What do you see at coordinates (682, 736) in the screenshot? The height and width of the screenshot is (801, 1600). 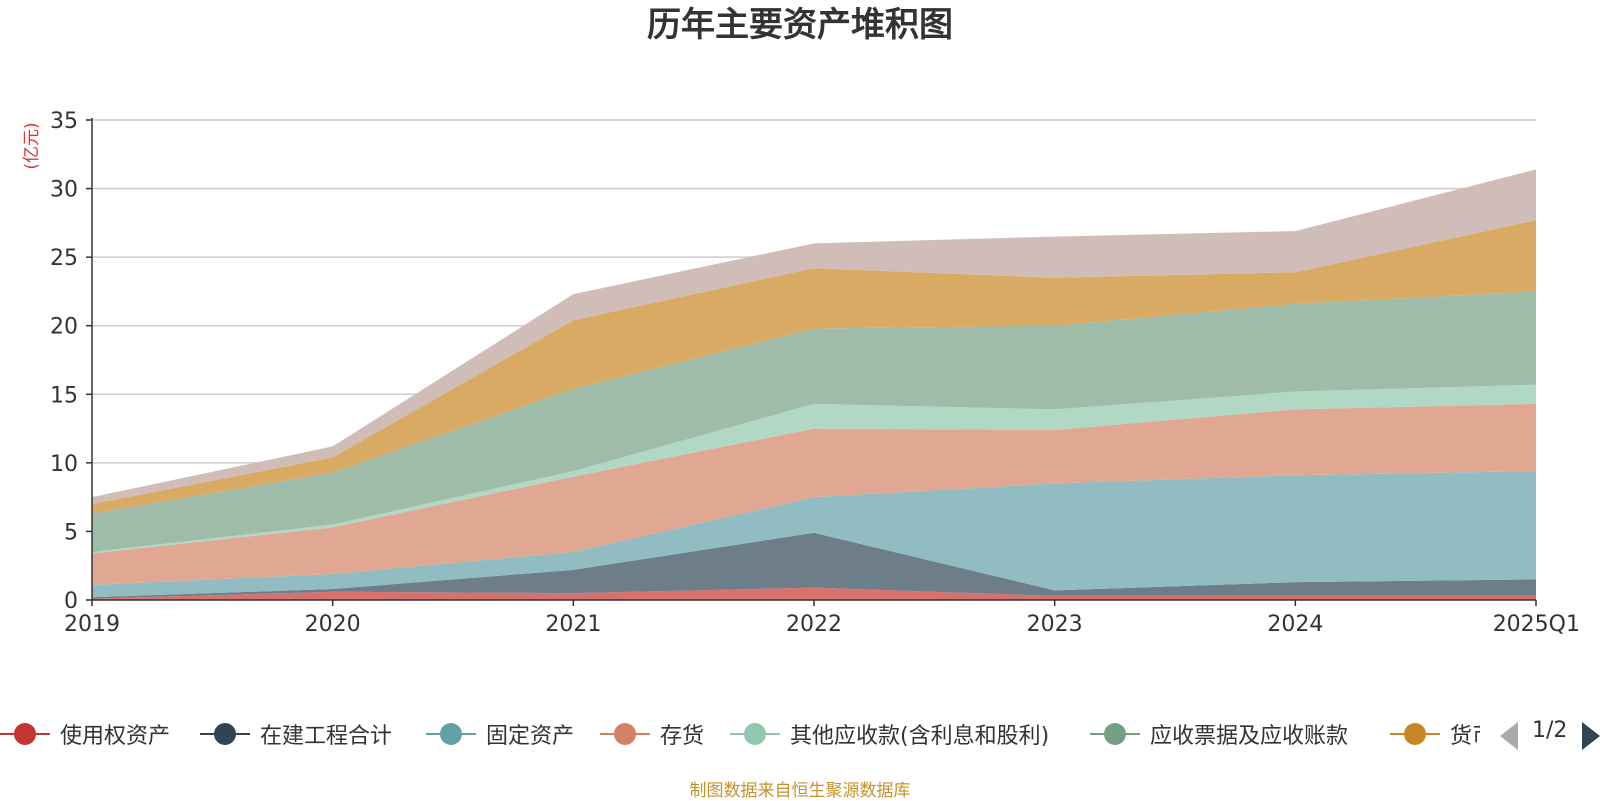 I see `legend-label: 存货` at bounding box center [682, 736].